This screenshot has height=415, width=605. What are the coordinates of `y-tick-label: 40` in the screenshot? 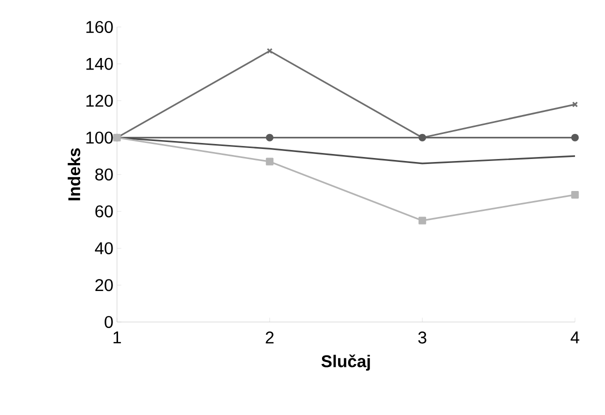 It's located at (103, 248).